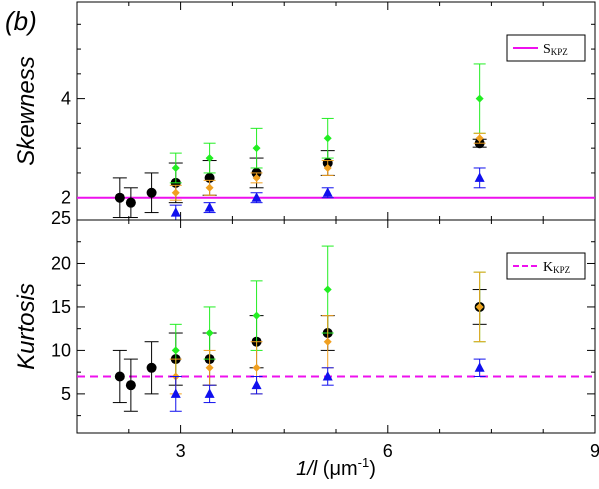  Describe the element at coordinates (26, 326) in the screenshot. I see `bottom-y-axis-label: Kurtosis` at that location.